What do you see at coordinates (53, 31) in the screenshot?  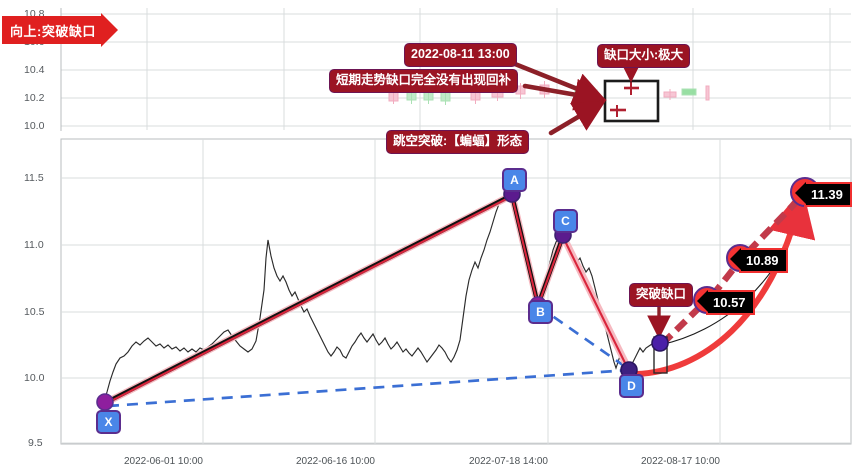 I see `direction-banner-label: 向上:突破缺口` at bounding box center [53, 31].